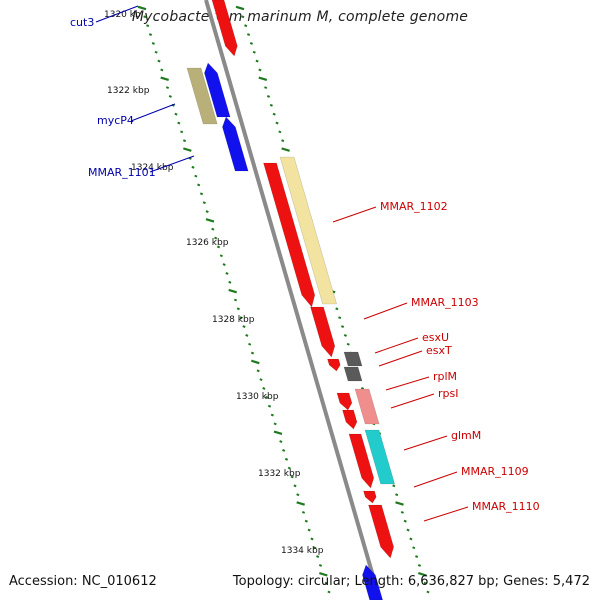 Image resolution: width=600 pixels, height=600 pixels. Describe the element at coordinates (367, 406) in the screenshot. I see `cog-bar-pink` at that location.